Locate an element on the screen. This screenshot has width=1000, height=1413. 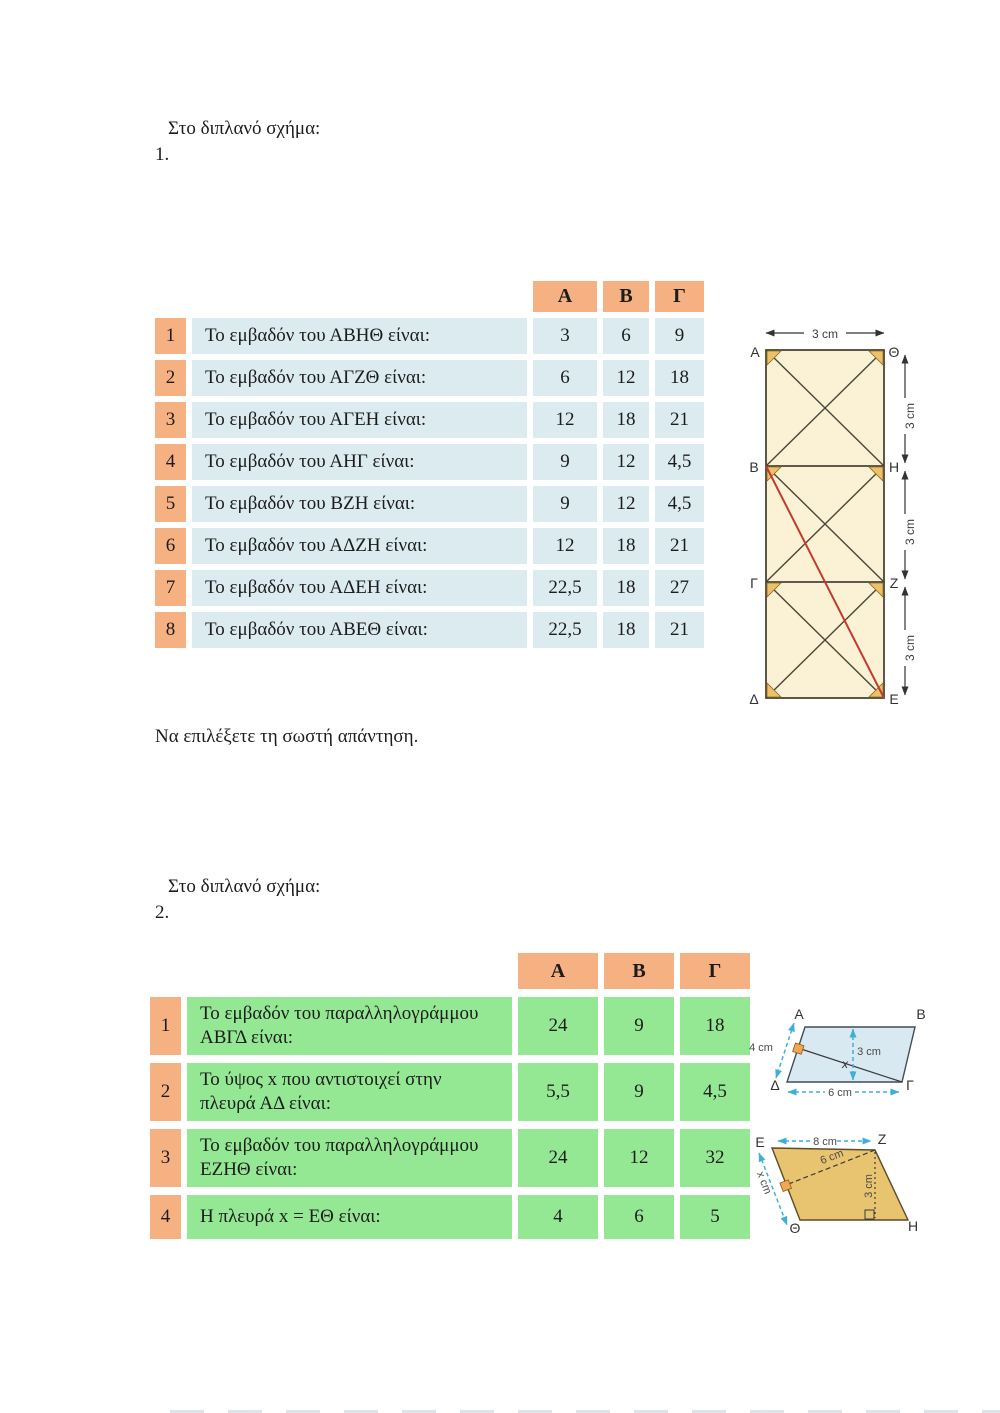
vertex-label-Eta: Η is located at coordinates (913, 1226).